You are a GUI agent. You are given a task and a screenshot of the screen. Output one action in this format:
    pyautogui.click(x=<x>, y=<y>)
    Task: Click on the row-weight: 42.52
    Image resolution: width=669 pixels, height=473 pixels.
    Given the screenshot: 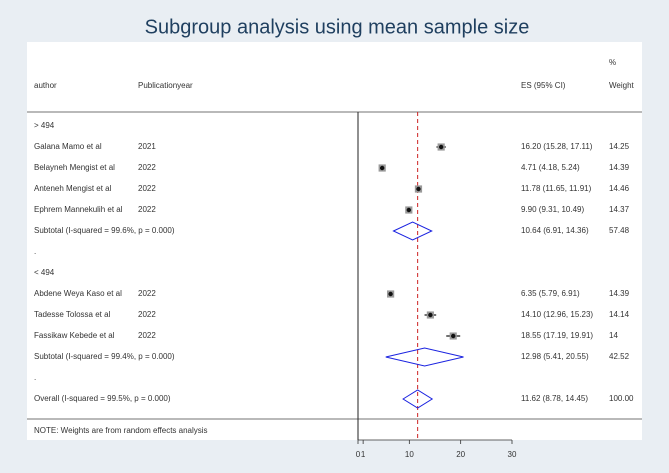 What is the action you would take?
    pyautogui.click(x=619, y=356)
    